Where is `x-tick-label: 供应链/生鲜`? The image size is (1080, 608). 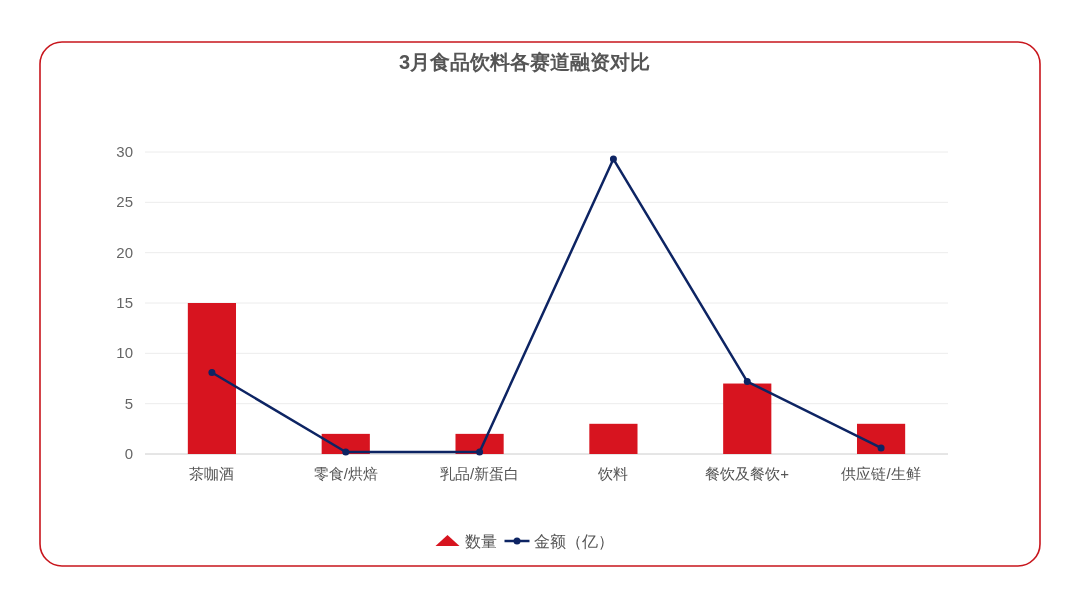 x-tick-label: 供应链/生鲜 is located at coordinates (881, 473).